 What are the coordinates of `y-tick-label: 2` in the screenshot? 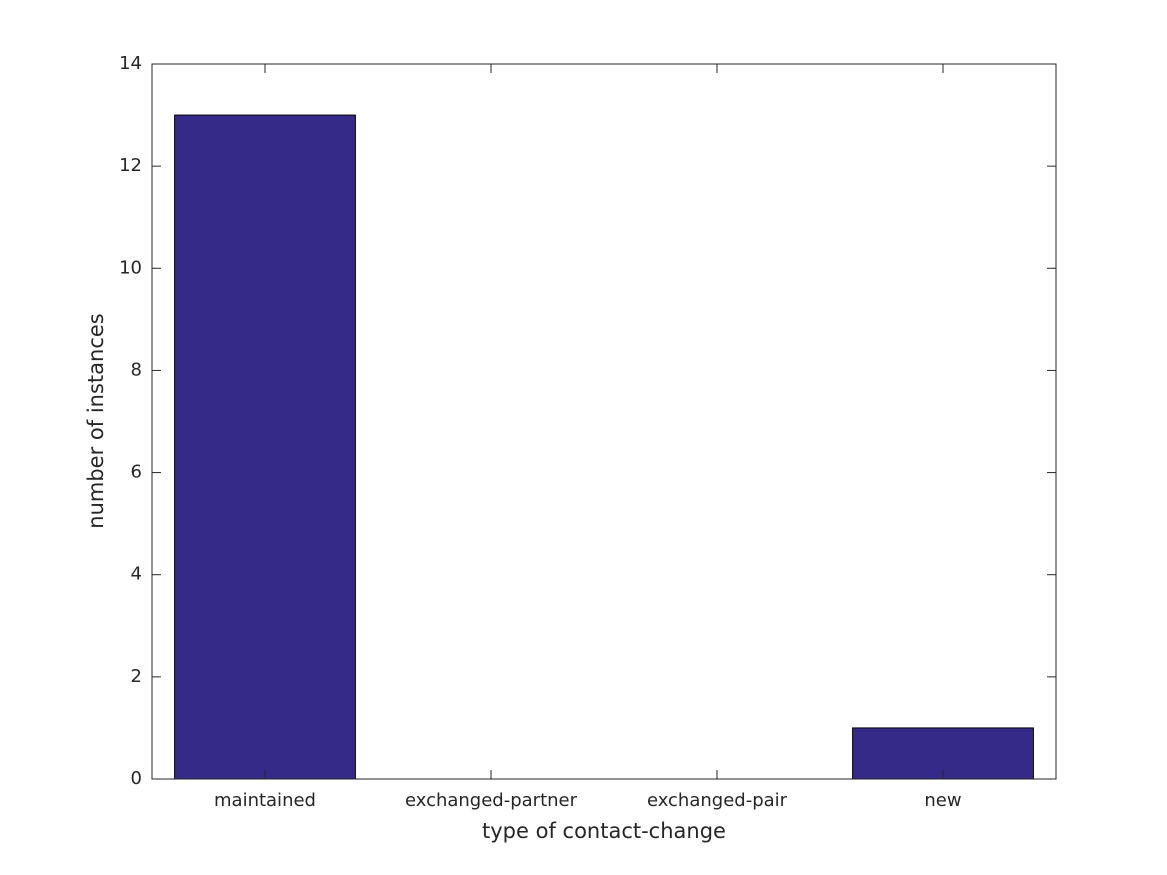 It's located at (136, 676).